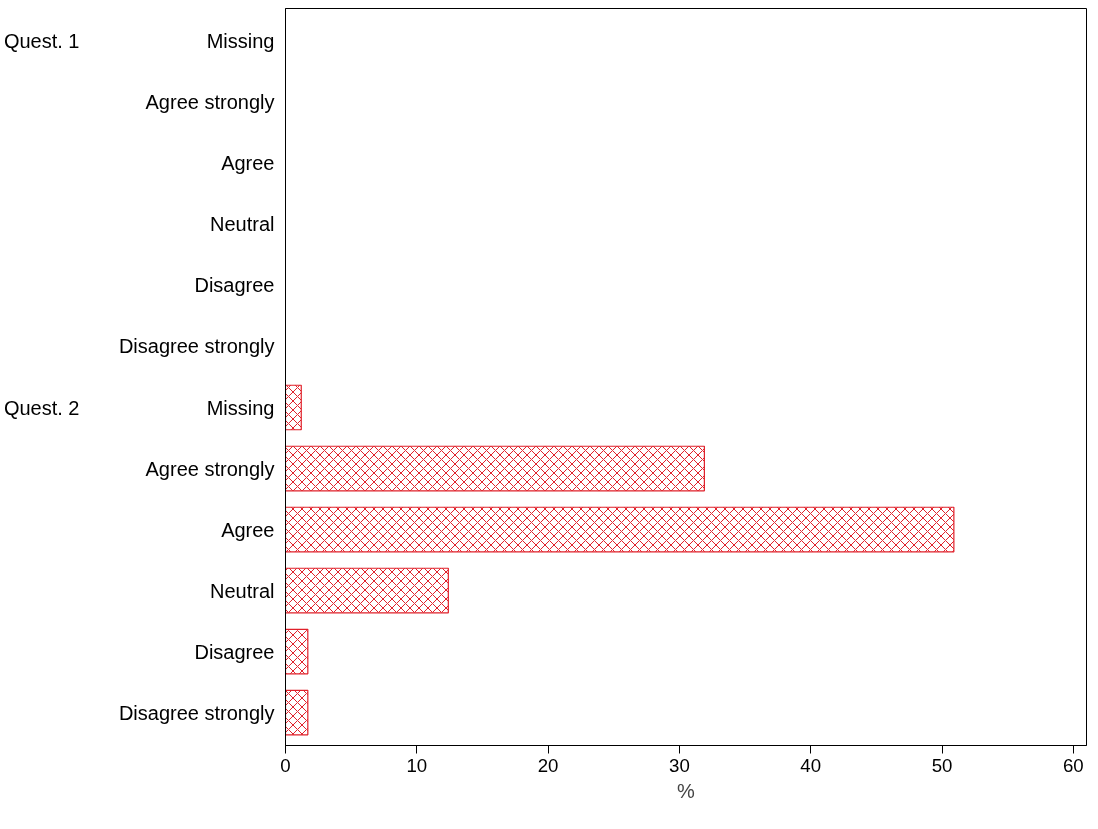 This screenshot has height=829, width=1098. I want to click on text: Quest. 2, so click(41, 407).